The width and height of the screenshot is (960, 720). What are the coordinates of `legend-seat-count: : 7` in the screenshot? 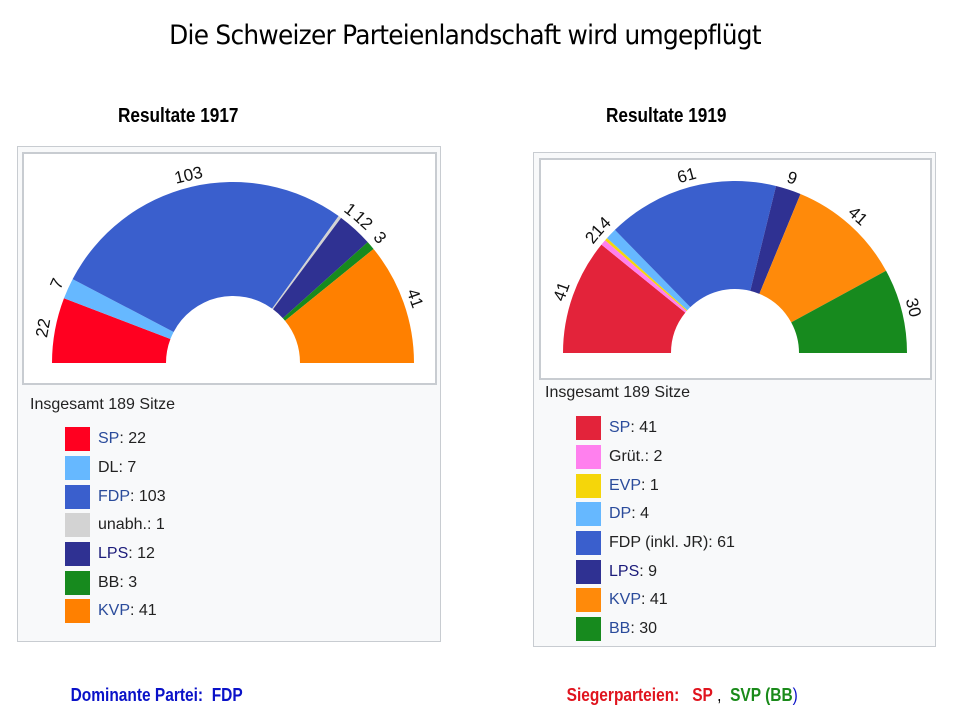 It's located at (127, 468).